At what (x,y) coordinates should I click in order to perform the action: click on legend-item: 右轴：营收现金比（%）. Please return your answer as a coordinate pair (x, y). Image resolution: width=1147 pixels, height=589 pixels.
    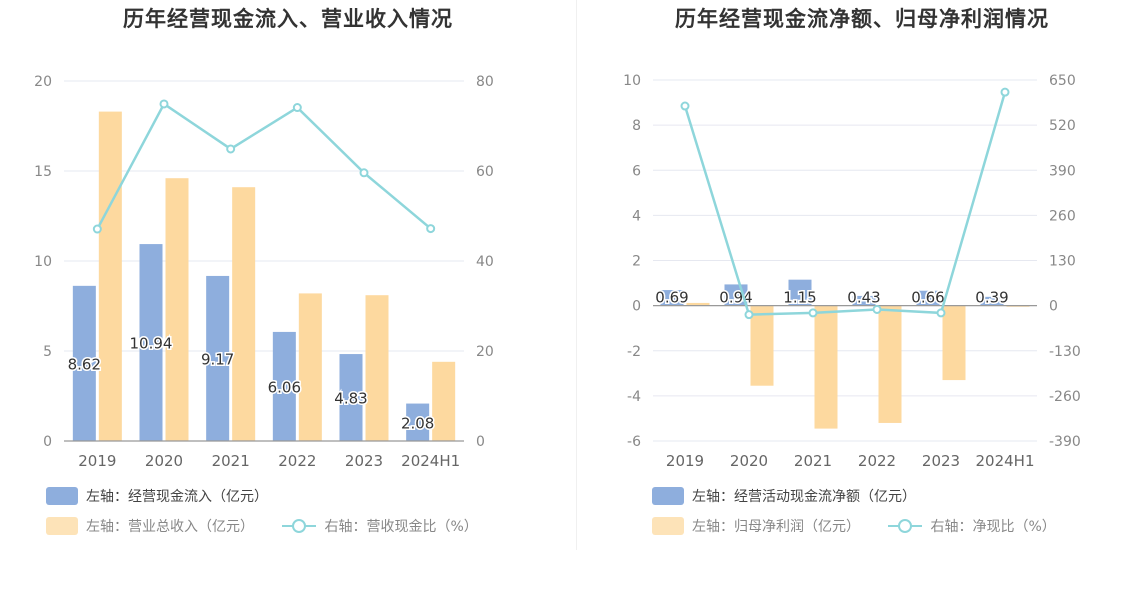
    Looking at the image, I should click on (380, 526).